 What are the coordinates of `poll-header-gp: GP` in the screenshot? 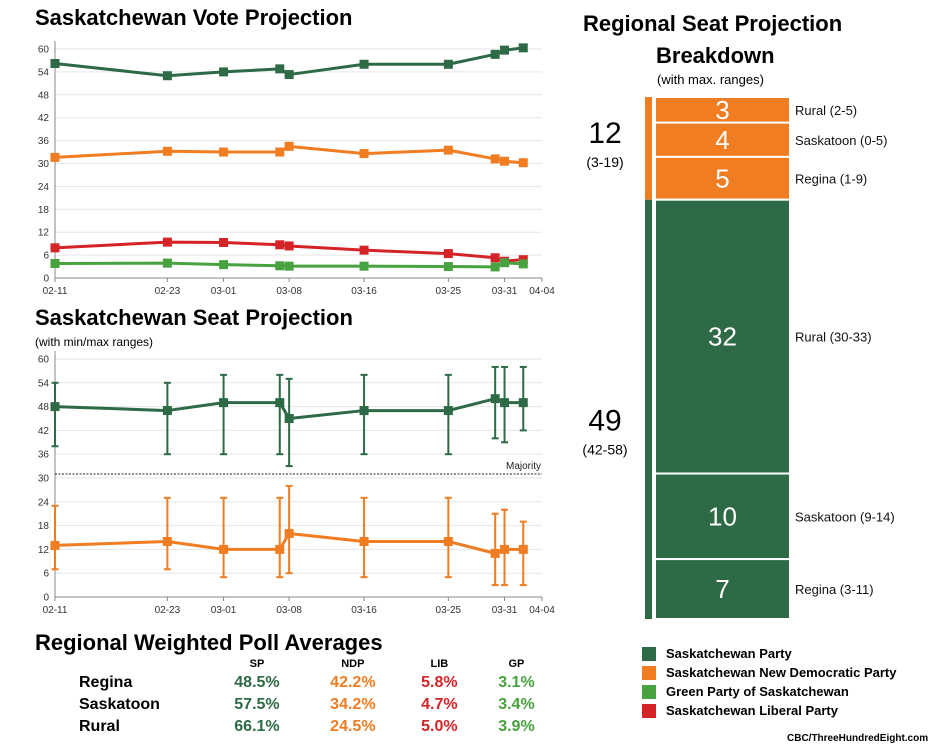 It's located at (516, 664).